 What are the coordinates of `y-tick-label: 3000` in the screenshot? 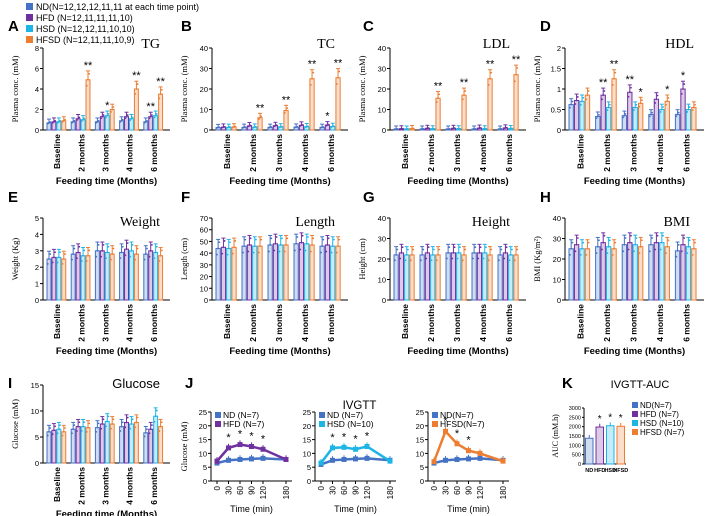 It's located at (575, 409).